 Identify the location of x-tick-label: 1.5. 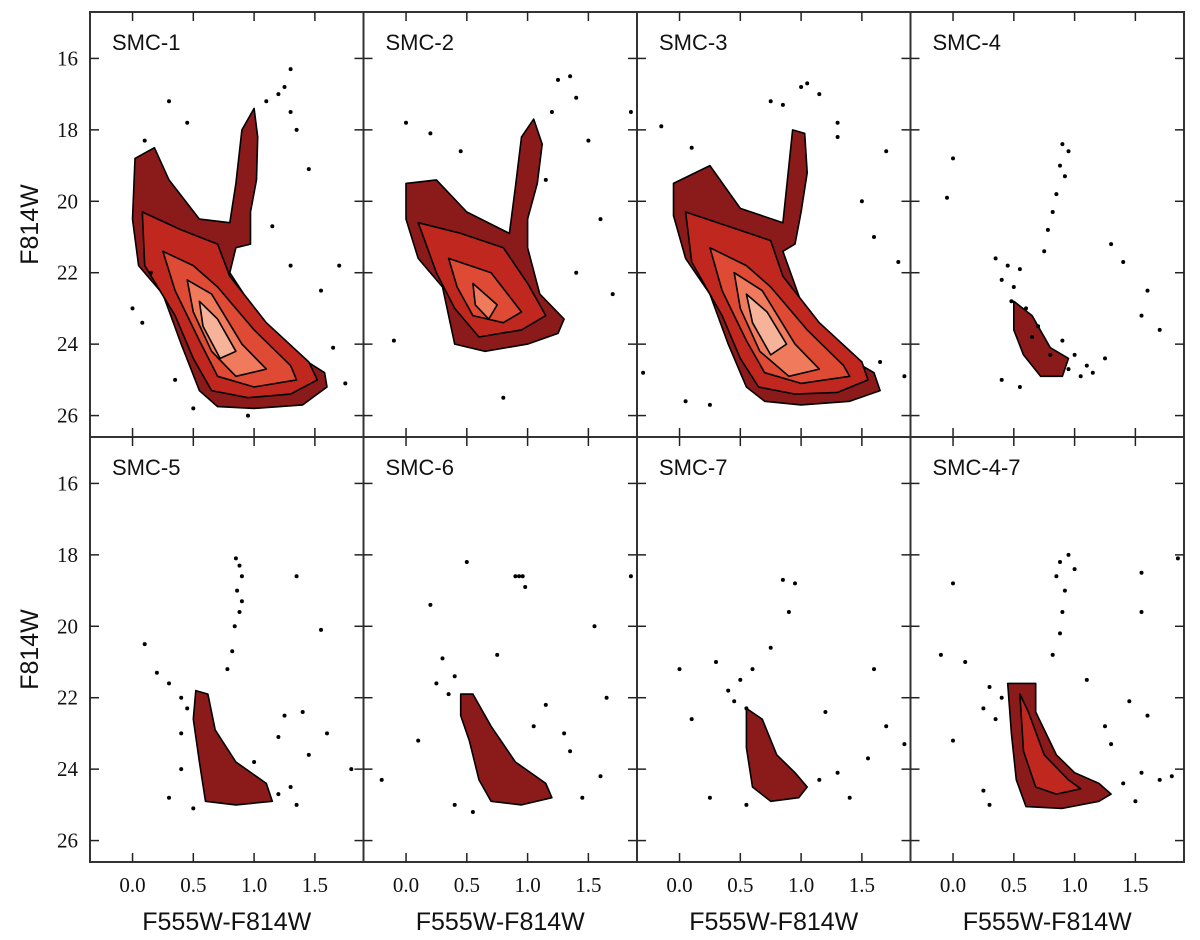
(315, 885).